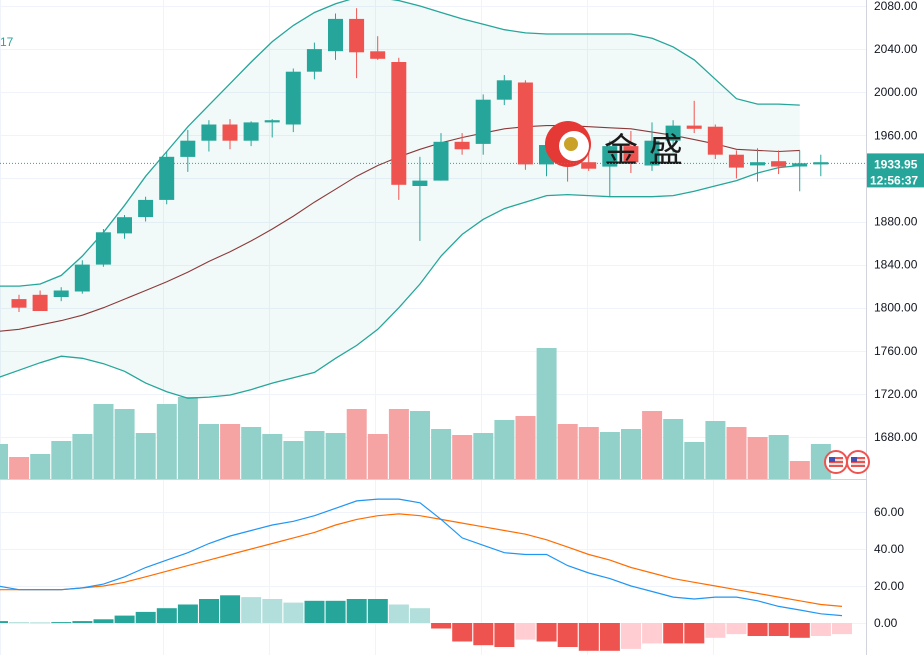 The image size is (924, 655). I want to click on price-axis-tick-label: 2080.00, so click(896, 6).